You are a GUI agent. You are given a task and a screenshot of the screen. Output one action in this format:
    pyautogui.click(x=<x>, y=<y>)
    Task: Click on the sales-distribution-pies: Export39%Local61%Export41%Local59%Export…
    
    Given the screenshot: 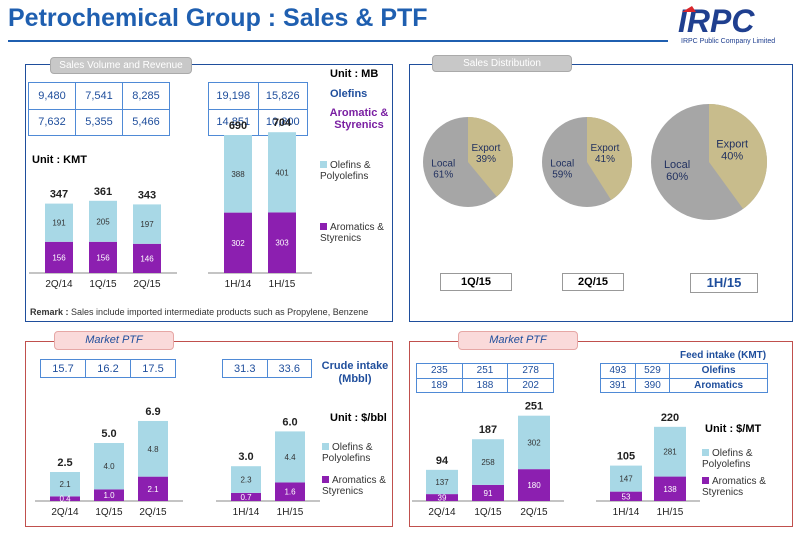 What is the action you would take?
    pyautogui.click(x=595, y=162)
    